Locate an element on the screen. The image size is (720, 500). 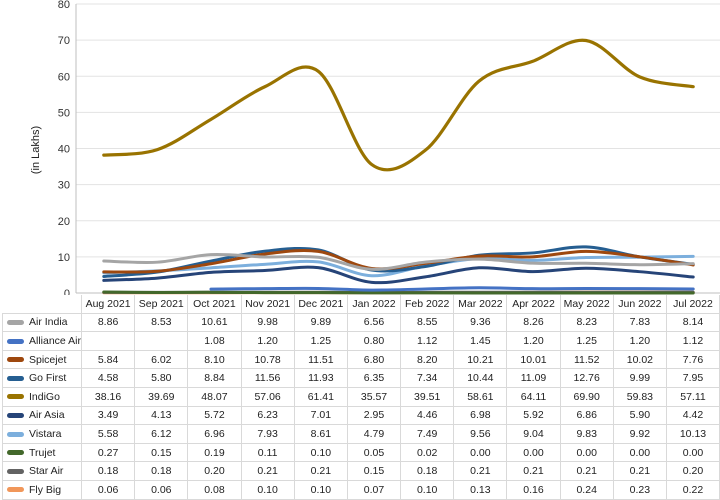
data-label: 39.69 is located at coordinates (161, 396).